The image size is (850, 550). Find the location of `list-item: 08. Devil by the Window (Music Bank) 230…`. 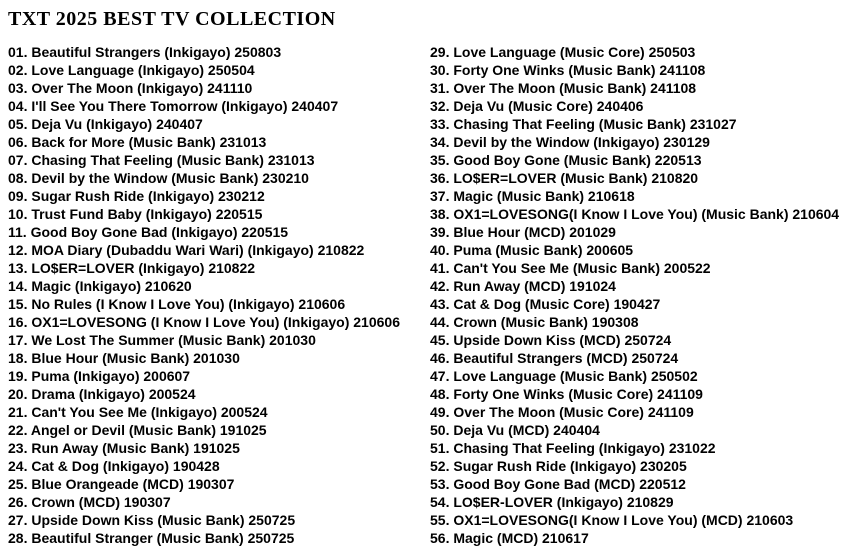

list-item: 08. Devil by the Window (Music Bank) 230… is located at coordinates (158, 178).